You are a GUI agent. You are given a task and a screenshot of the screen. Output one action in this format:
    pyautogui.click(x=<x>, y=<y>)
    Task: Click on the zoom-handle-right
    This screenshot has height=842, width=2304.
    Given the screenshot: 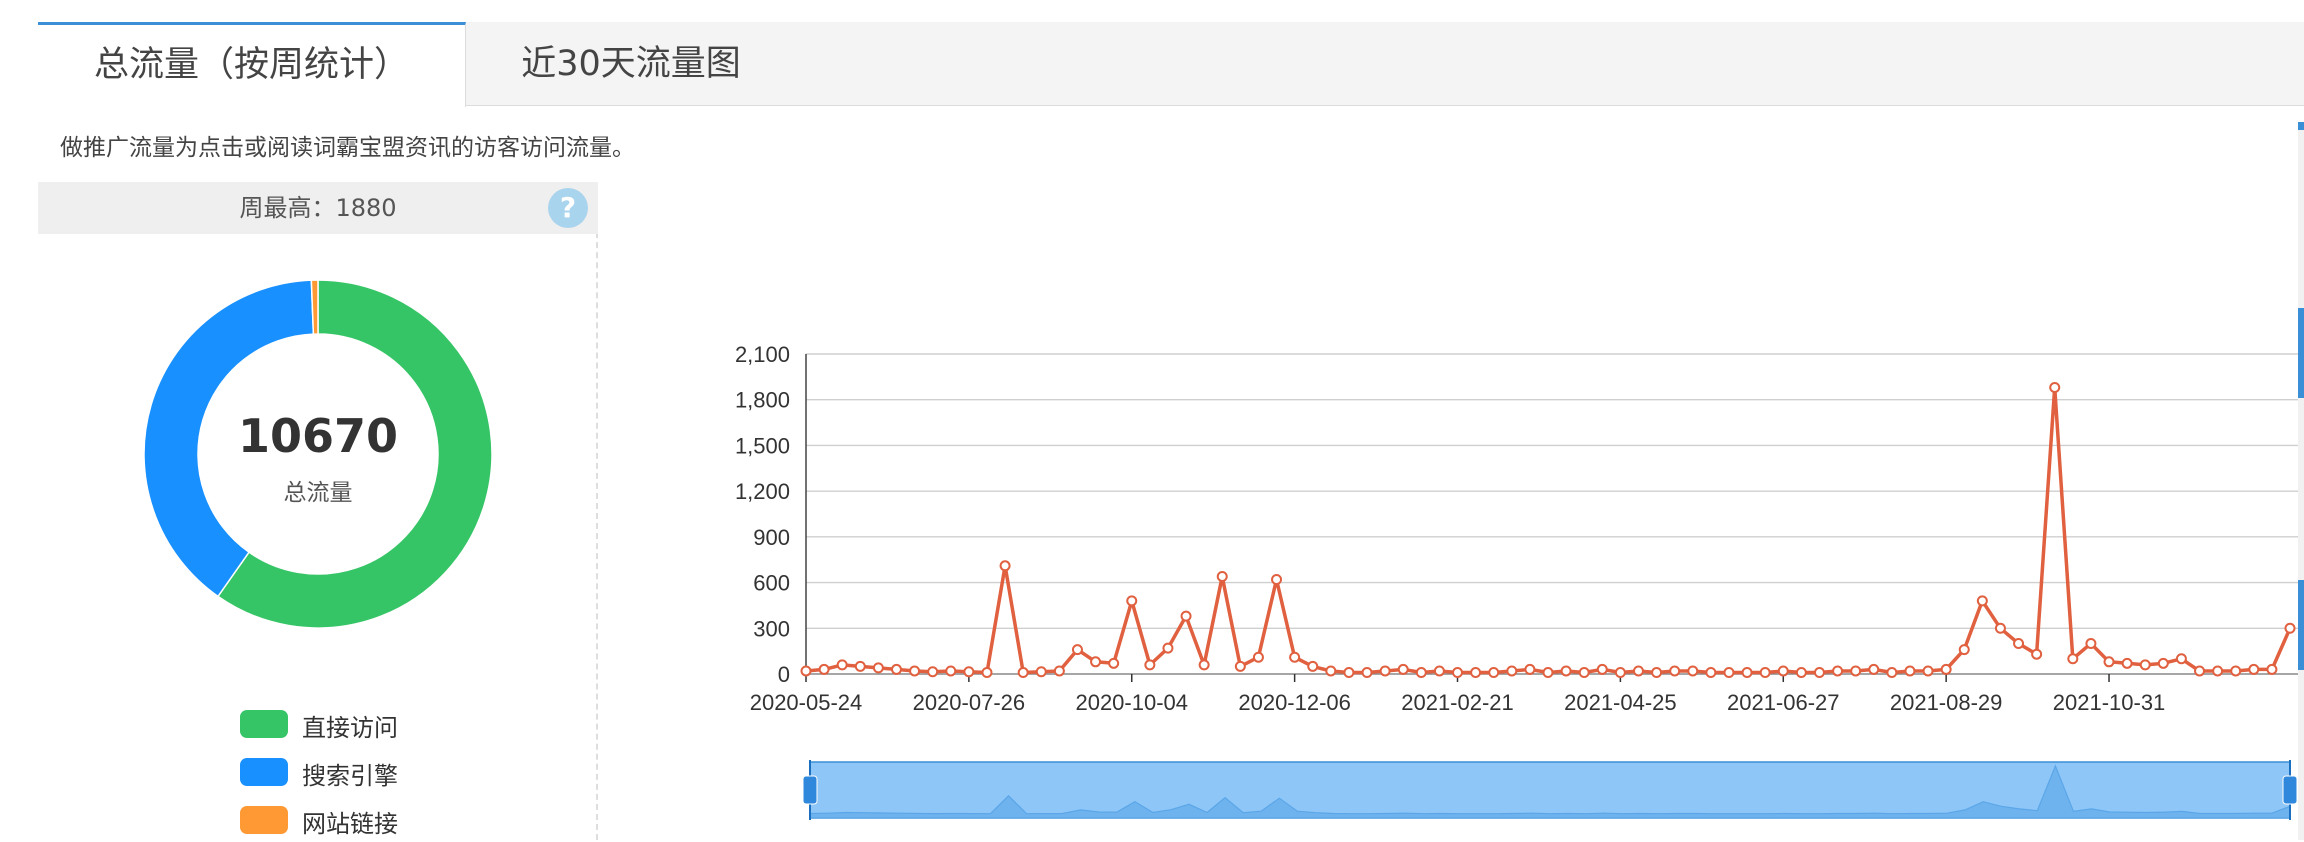 What is the action you would take?
    pyautogui.click(x=2290, y=790)
    